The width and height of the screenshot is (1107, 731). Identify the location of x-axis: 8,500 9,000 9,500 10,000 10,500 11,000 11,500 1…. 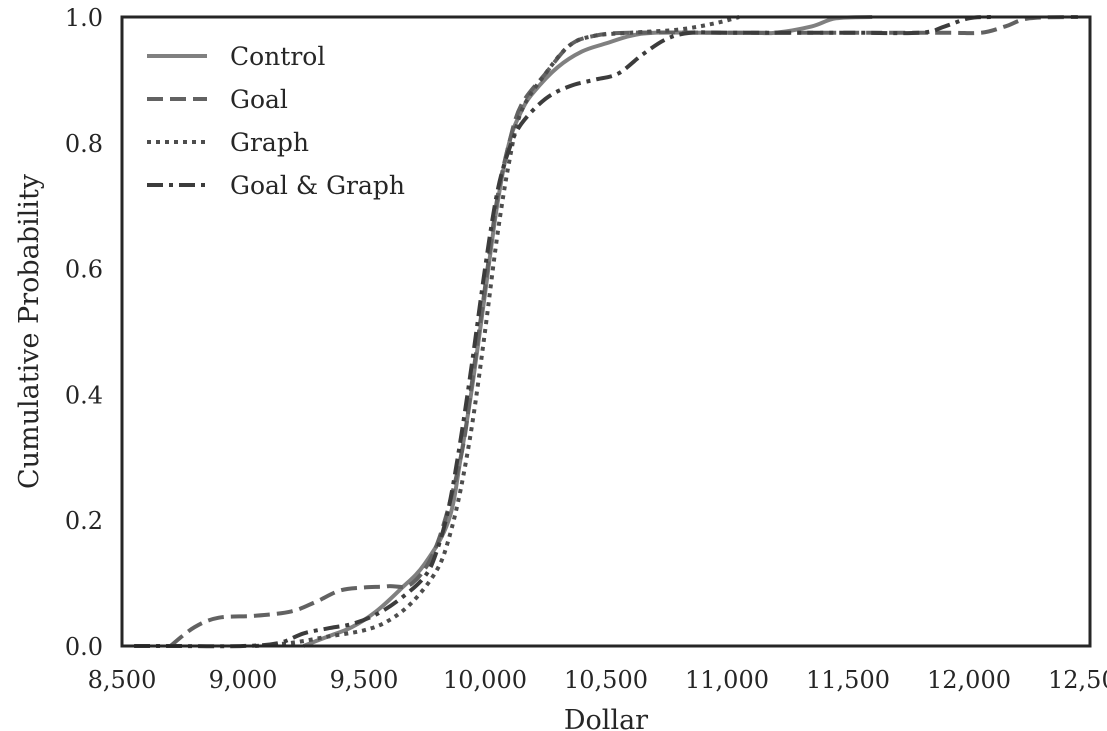
(597, 680).